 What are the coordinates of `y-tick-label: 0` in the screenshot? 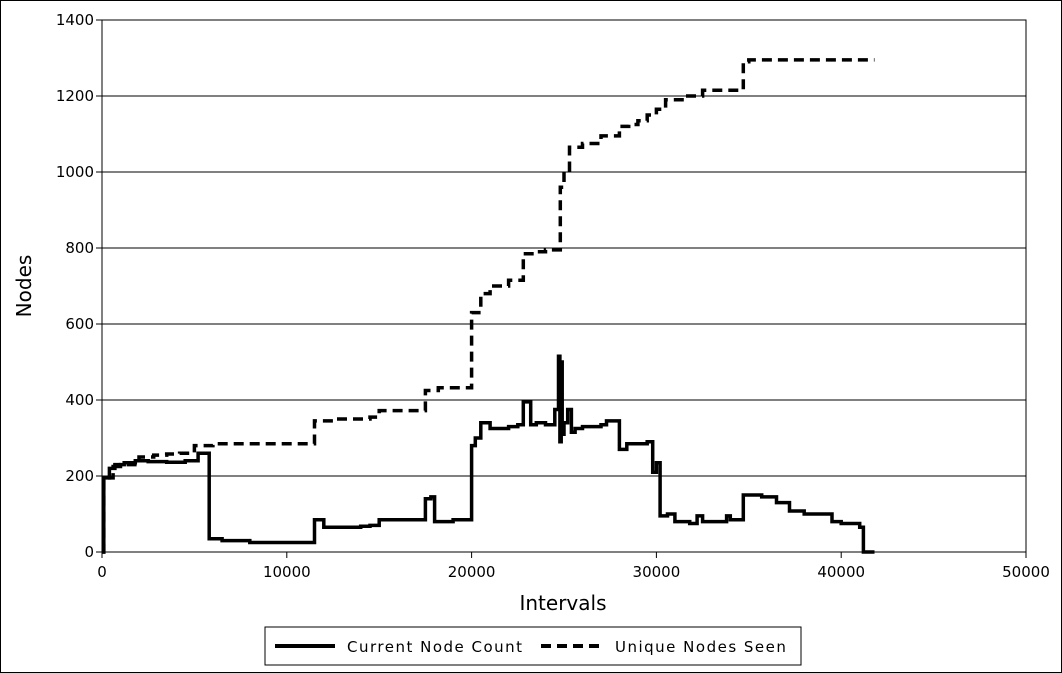 It's located at (89, 552).